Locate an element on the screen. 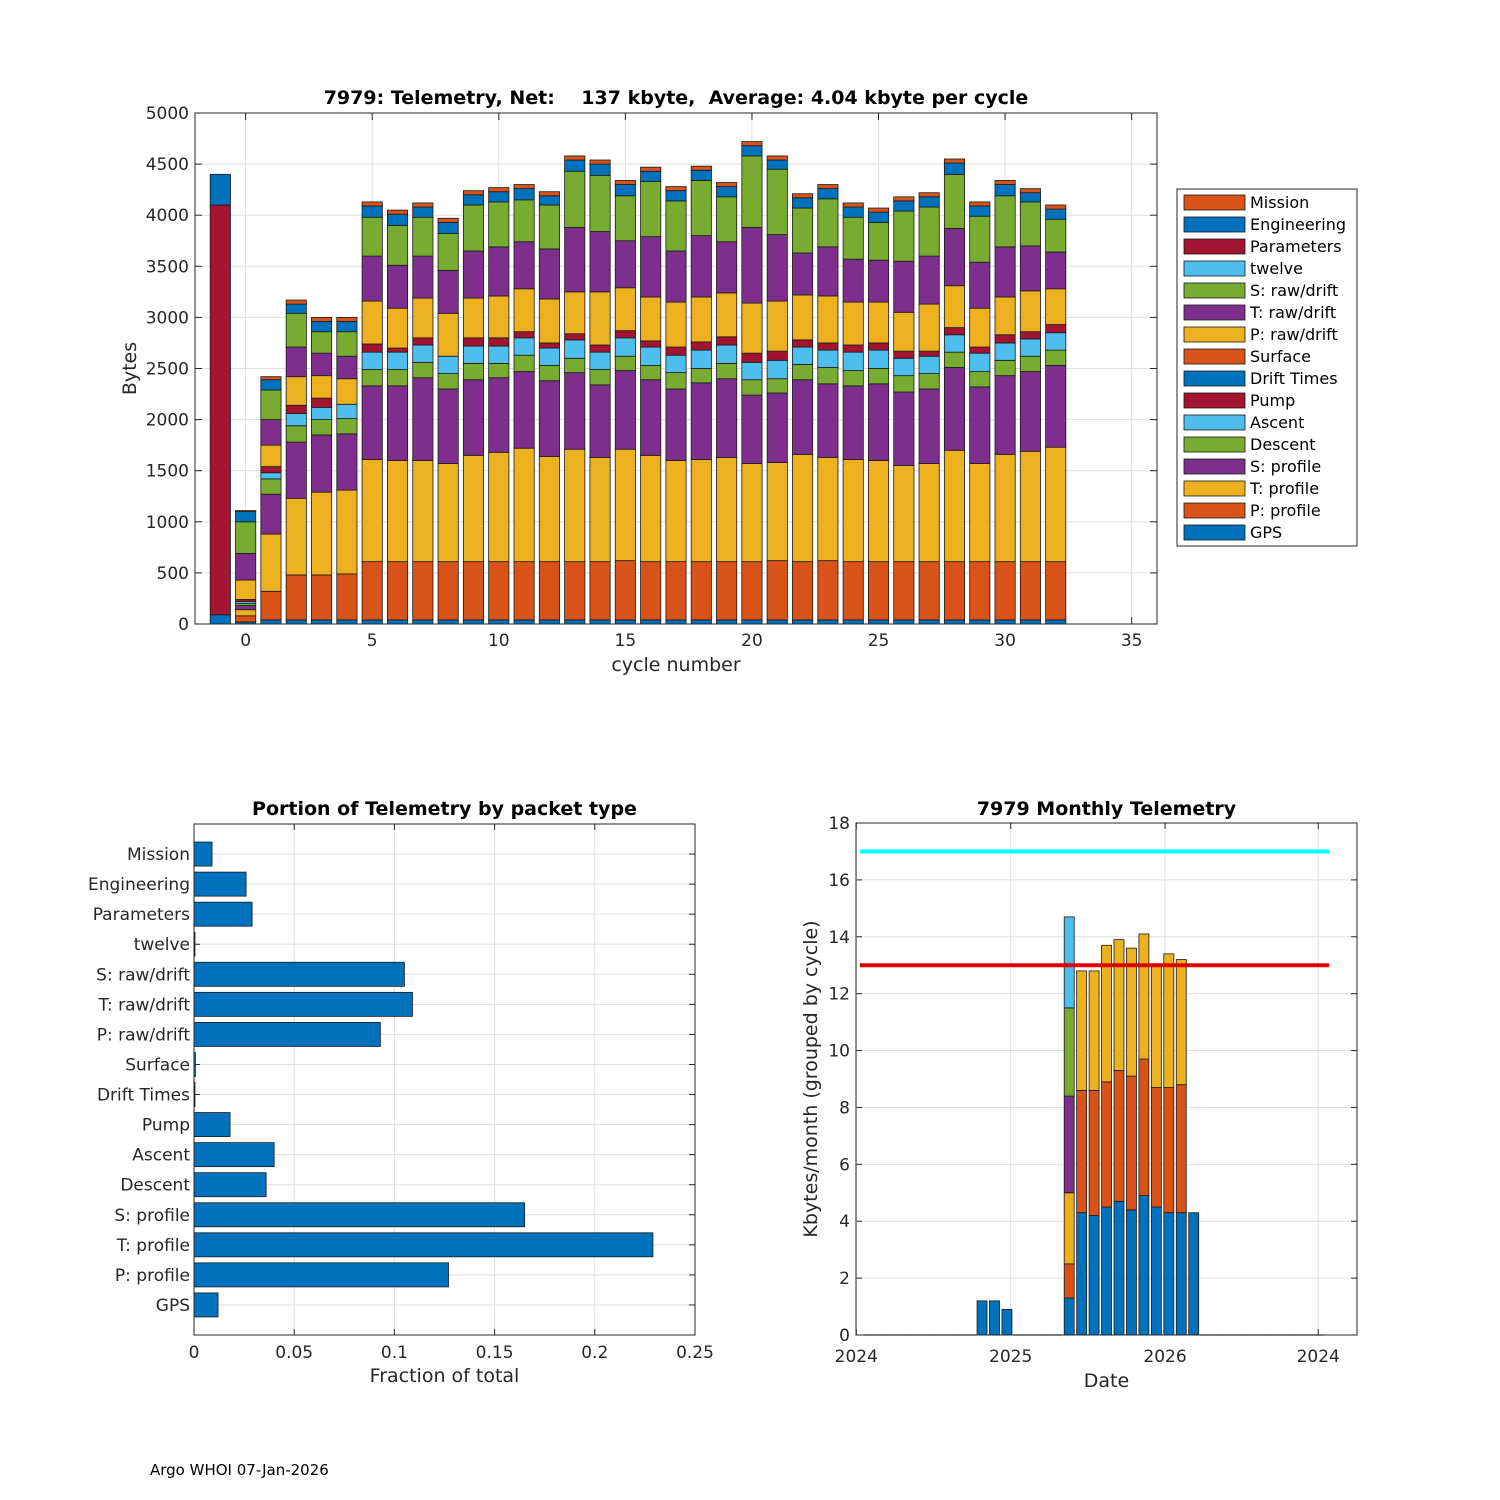 This screenshot has height=1500, width=1500. chart-title: Portion of Telemetry by packet type is located at coordinates (444, 809).